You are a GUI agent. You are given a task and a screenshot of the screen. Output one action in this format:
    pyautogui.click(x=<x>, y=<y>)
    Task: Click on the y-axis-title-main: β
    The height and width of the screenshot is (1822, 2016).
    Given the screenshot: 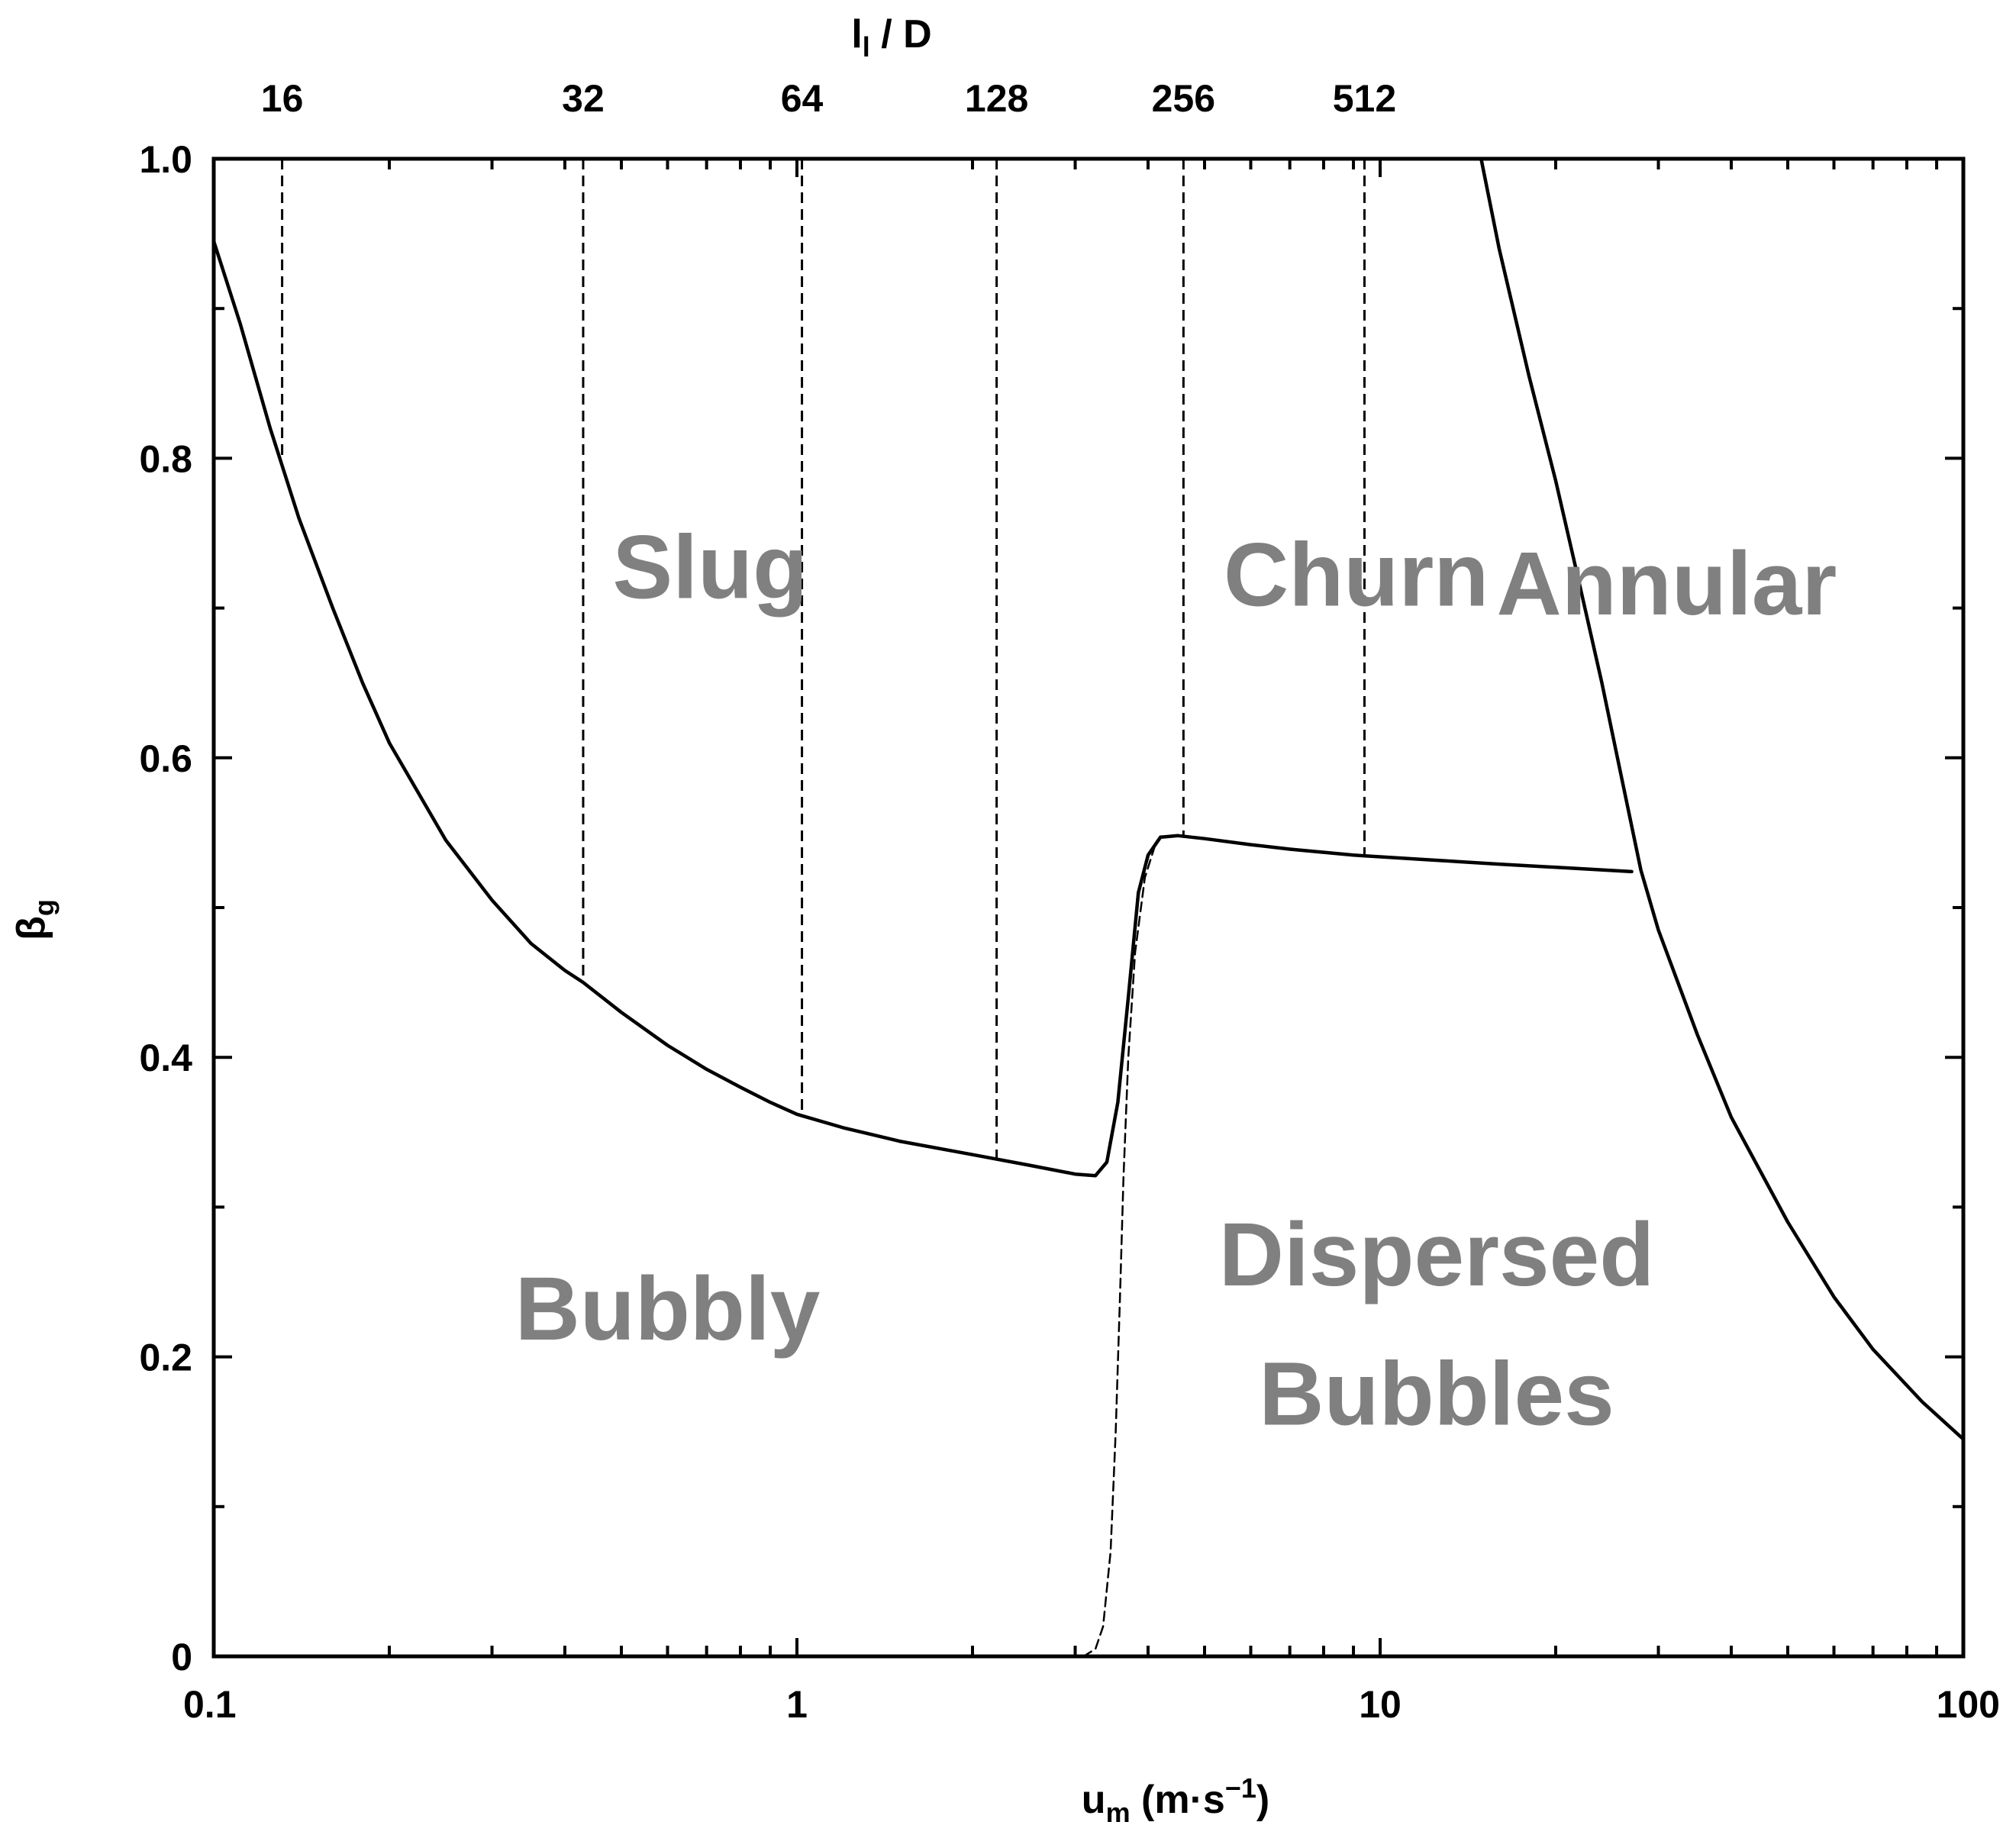 What is the action you would take?
    pyautogui.click(x=31, y=928)
    